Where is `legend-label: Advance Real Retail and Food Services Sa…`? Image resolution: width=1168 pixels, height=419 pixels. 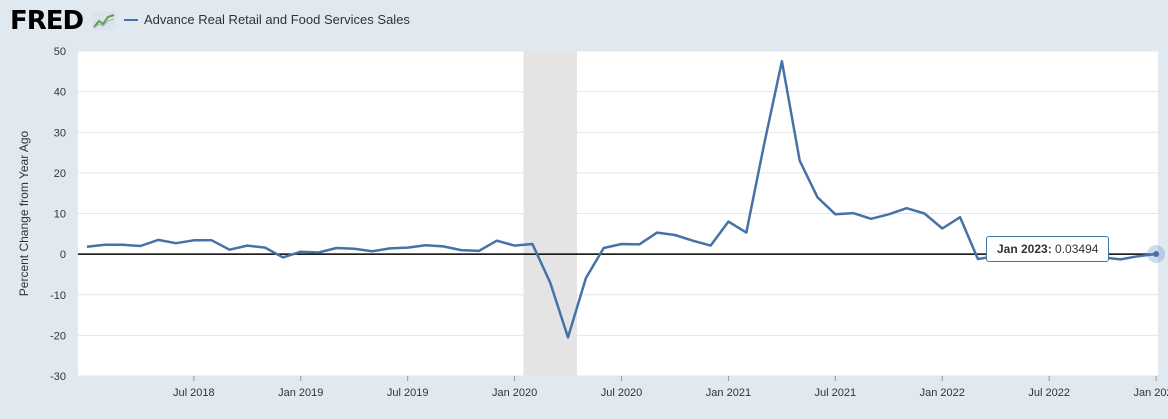 legend-label: Advance Real Retail and Food Services Sa… is located at coordinates (277, 19).